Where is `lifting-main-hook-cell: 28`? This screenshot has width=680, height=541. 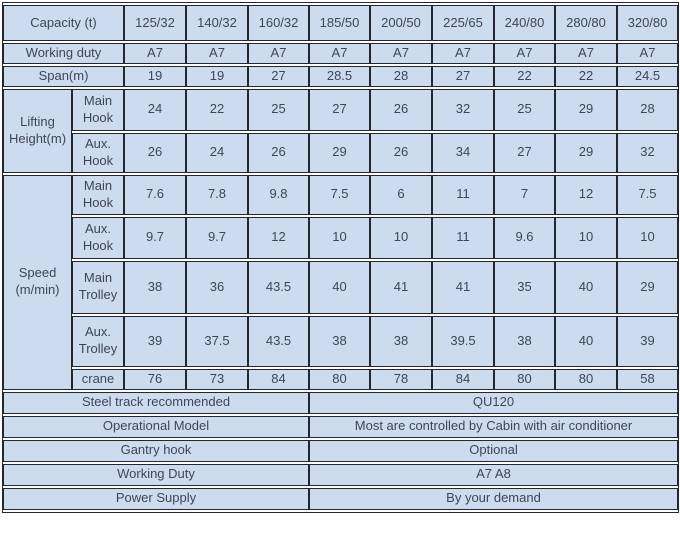
lifting-main-hook-cell: 28 is located at coordinates (647, 109).